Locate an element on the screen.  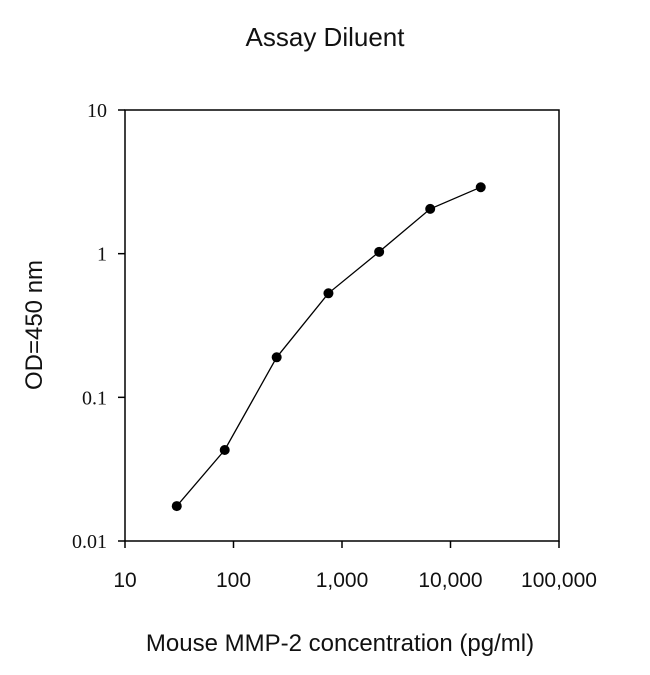
x-tick-label: 100 is located at coordinates (233, 580).